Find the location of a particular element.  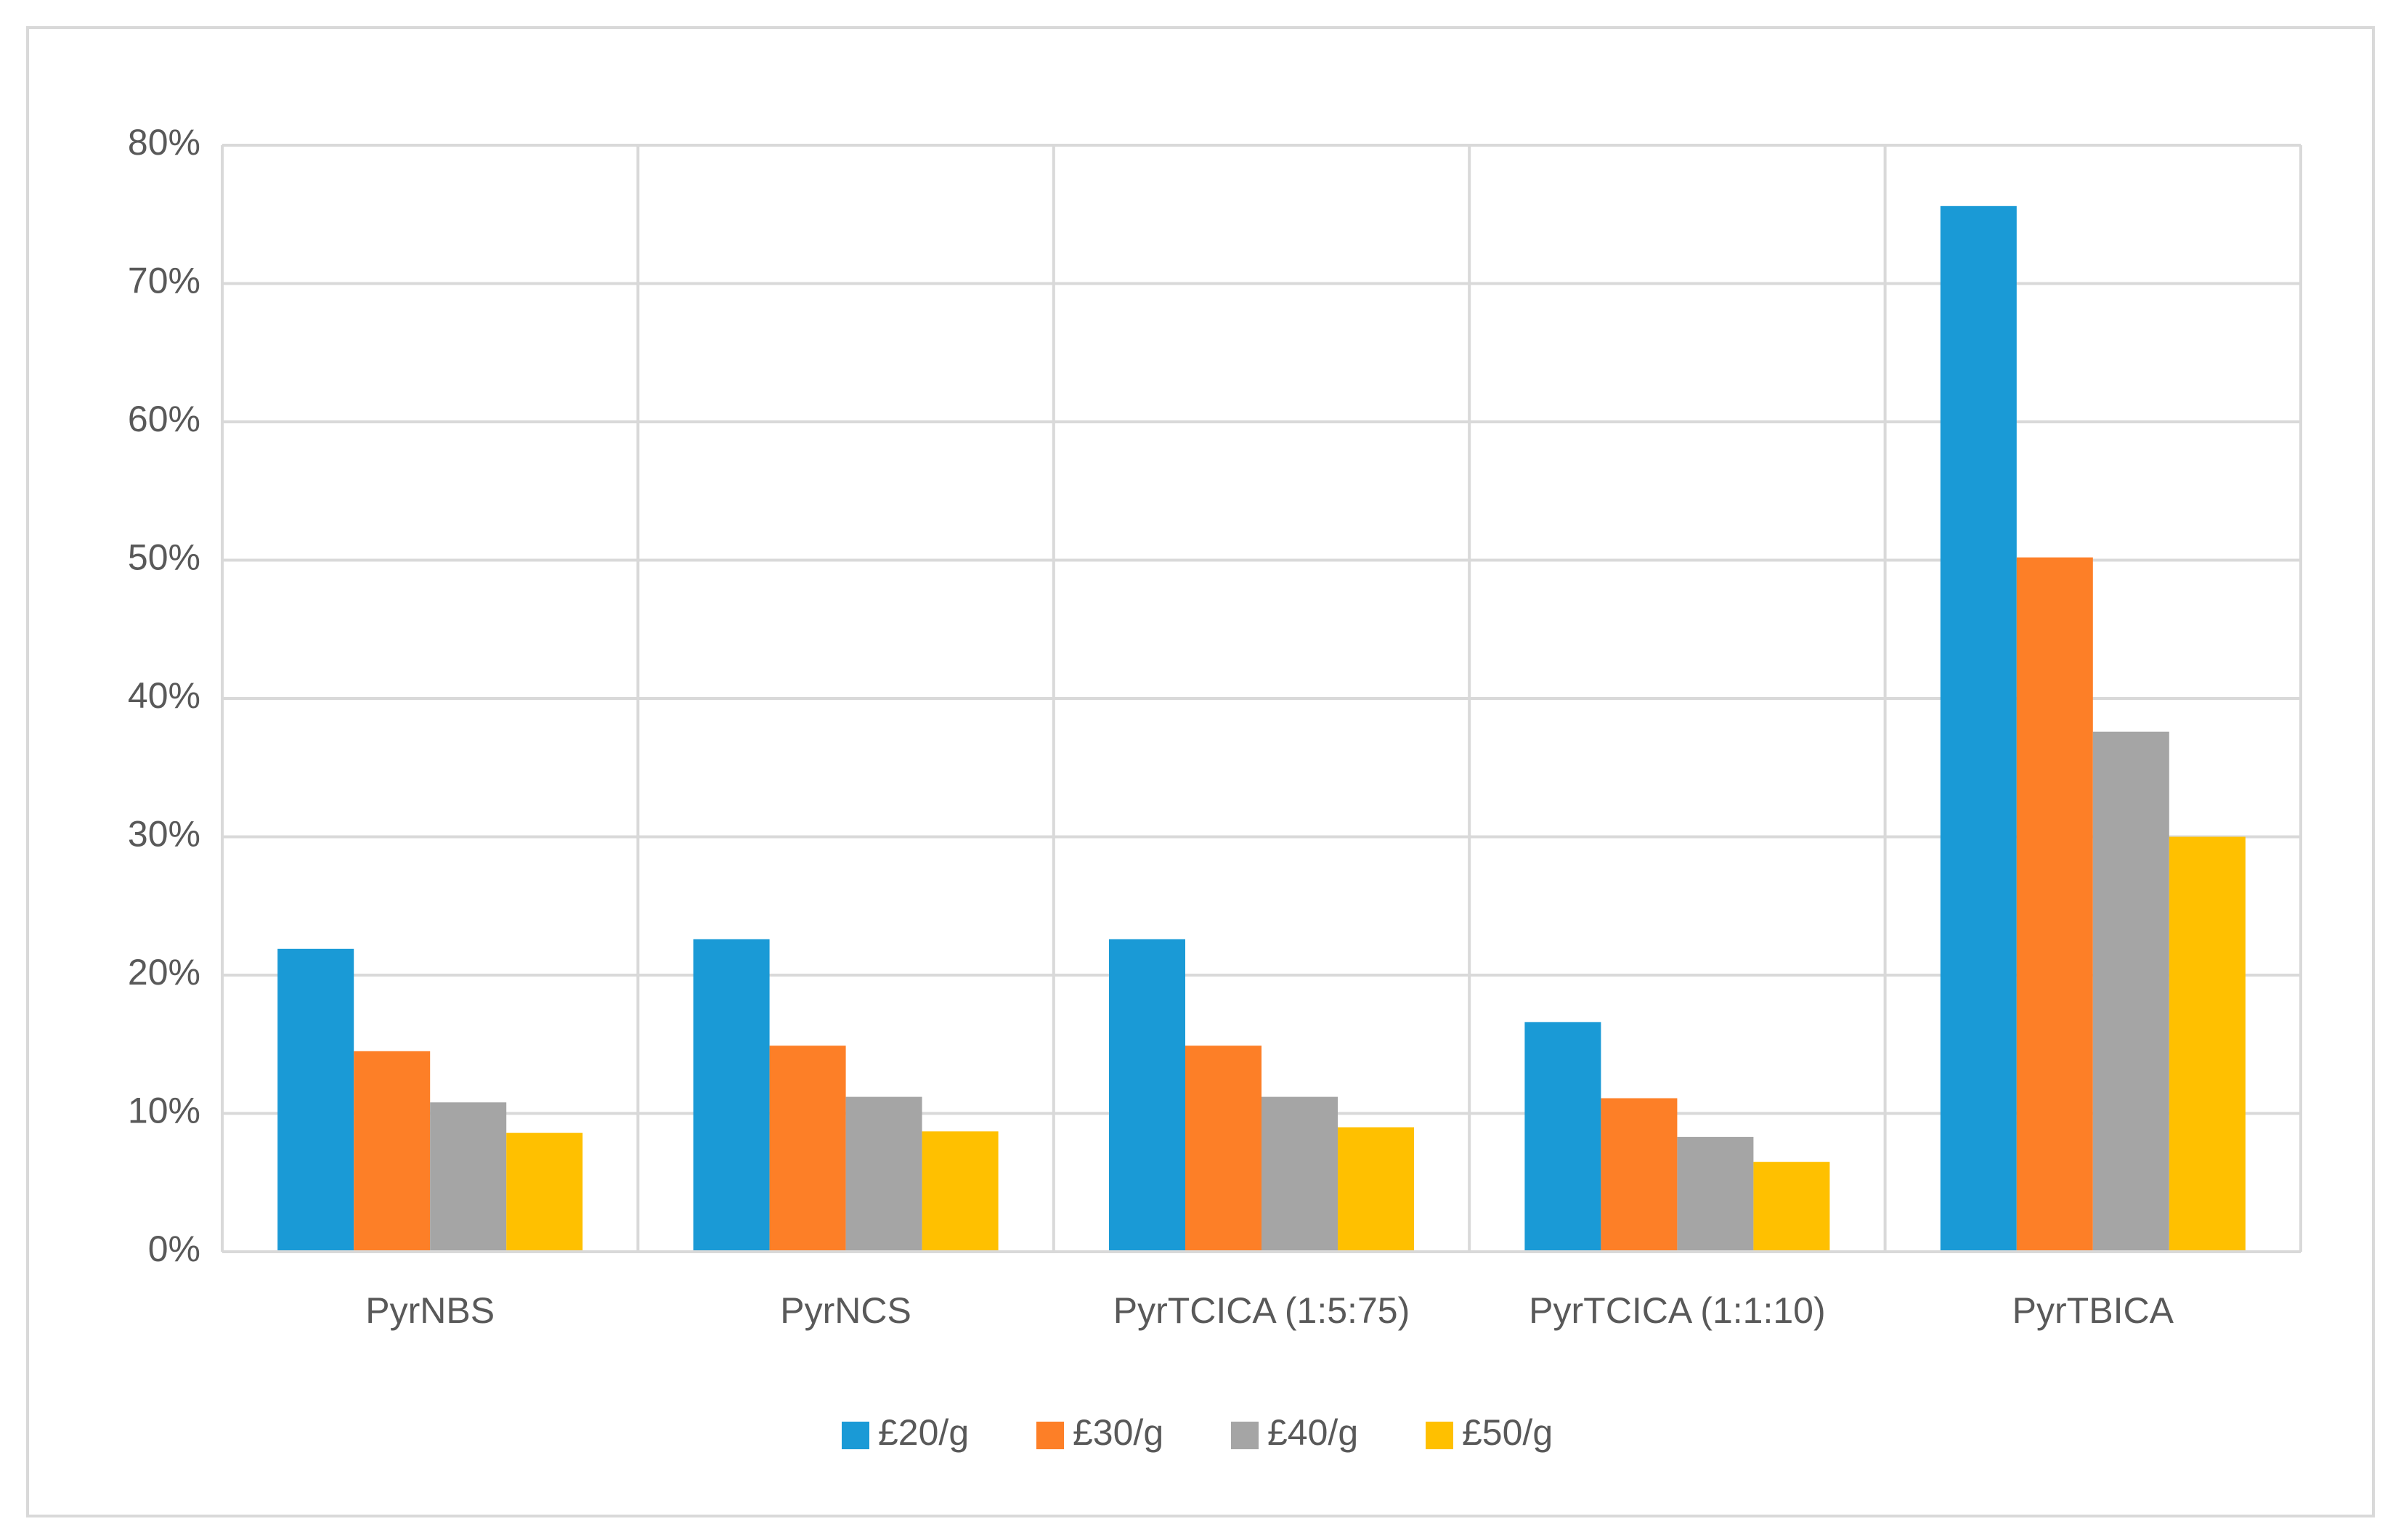

y-tick-label: 20% is located at coordinates (164, 972).